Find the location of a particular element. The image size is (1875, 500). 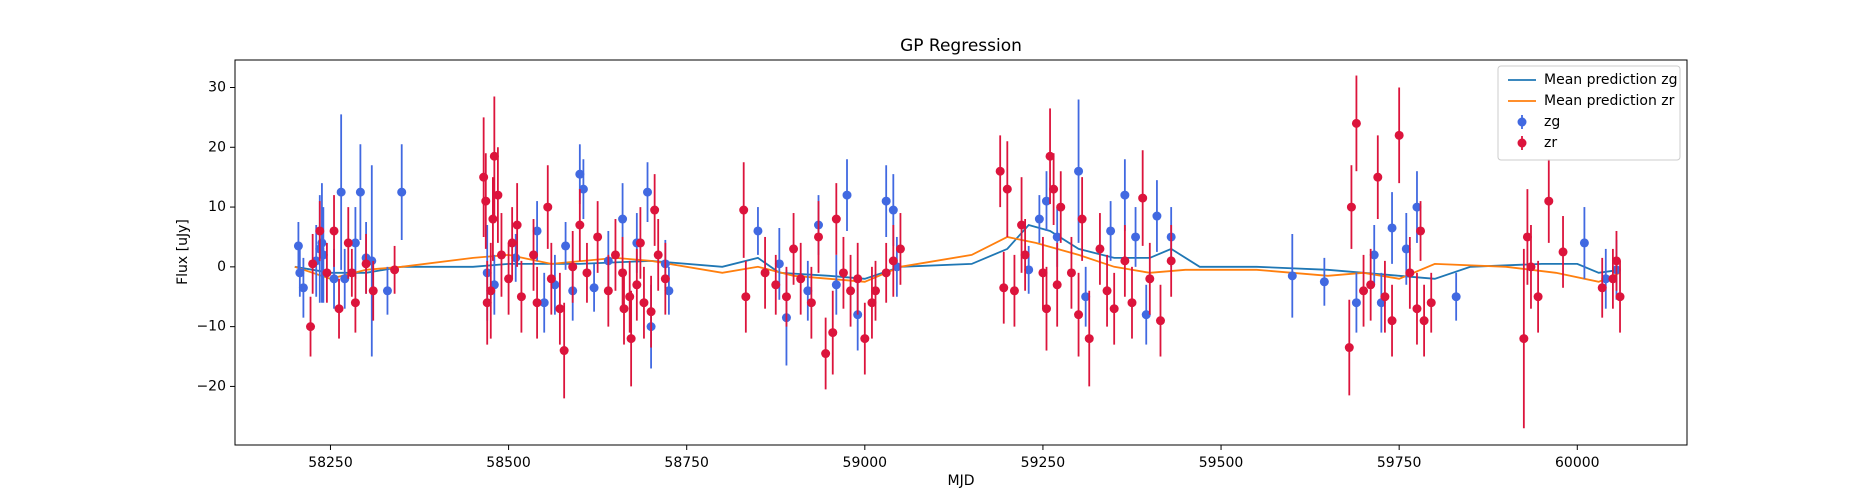

x-tick-label: 59750 is located at coordinates (1399, 463).